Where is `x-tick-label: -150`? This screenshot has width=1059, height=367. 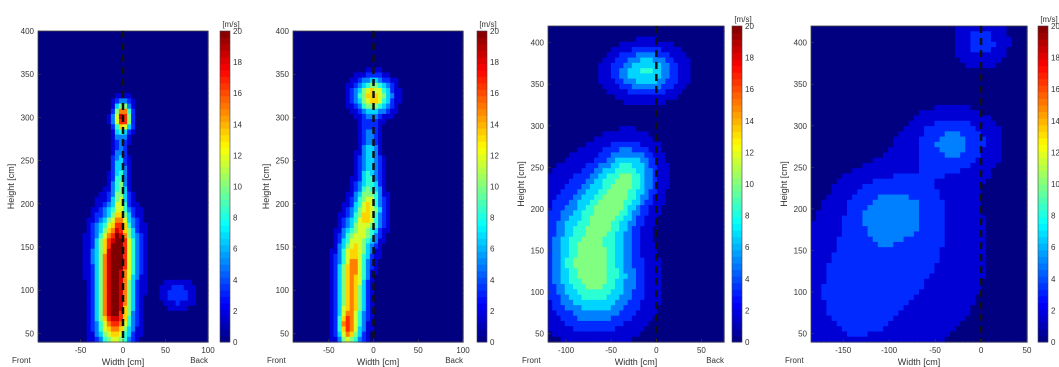
x-tick-label: -150 is located at coordinates (843, 350).